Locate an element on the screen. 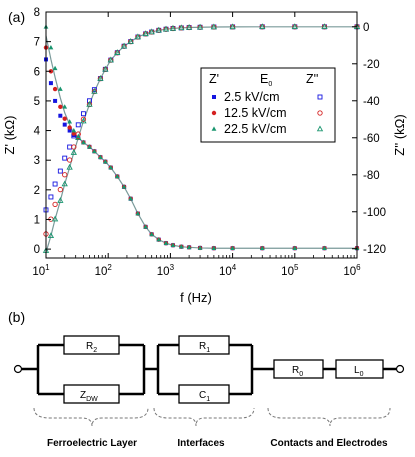  l0-box is located at coordinates (359, 369).